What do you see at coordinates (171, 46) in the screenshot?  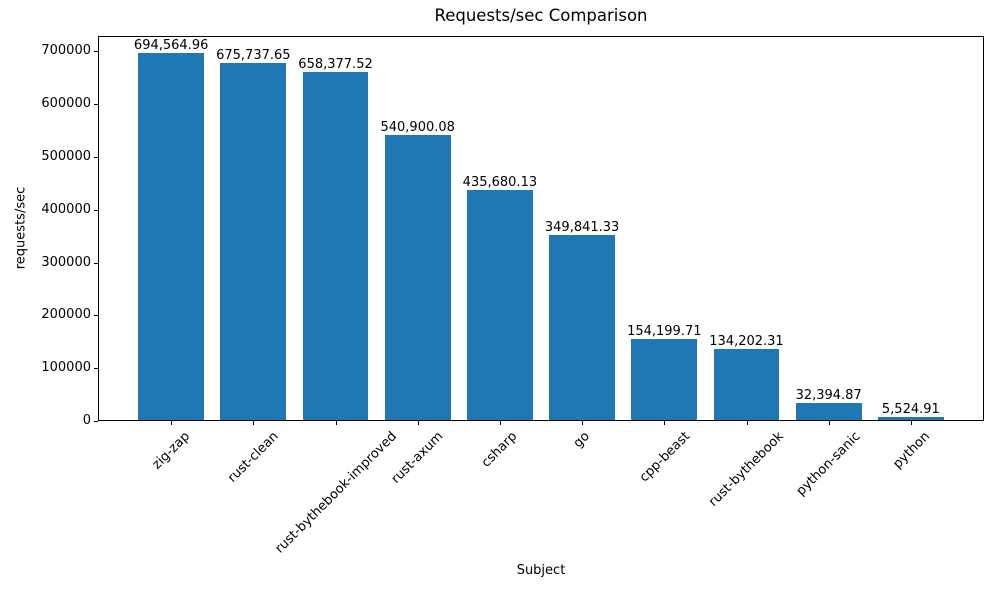 I see `bar-value-label: 694,564.96` at bounding box center [171, 46].